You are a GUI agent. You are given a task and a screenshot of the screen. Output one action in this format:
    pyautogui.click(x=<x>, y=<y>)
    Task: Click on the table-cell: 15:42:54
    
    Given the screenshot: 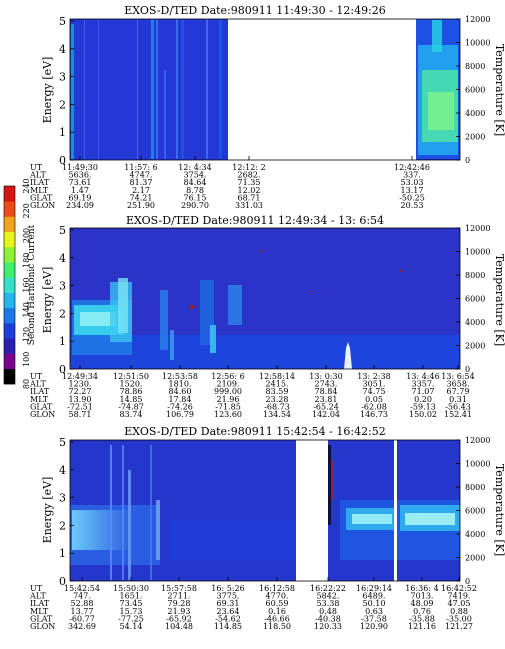 What is the action you would take?
    pyautogui.click(x=82, y=588)
    